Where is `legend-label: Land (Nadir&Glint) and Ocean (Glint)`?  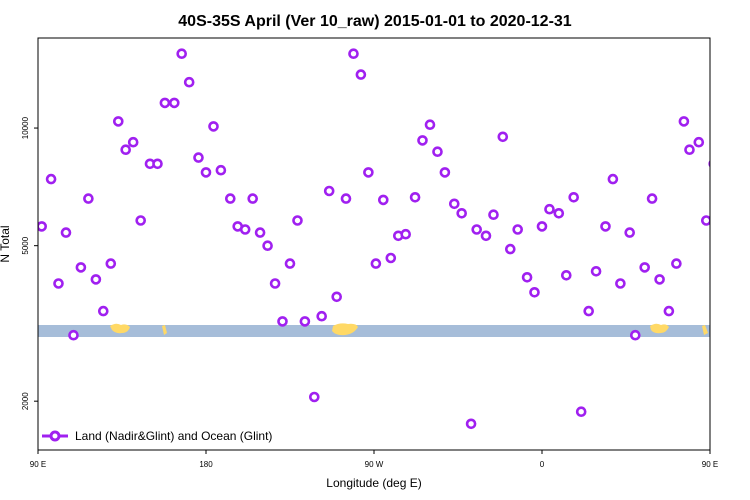
legend-label: Land (Nadir&Glint) and Ocean (Glint) is located at coordinates (173, 436).